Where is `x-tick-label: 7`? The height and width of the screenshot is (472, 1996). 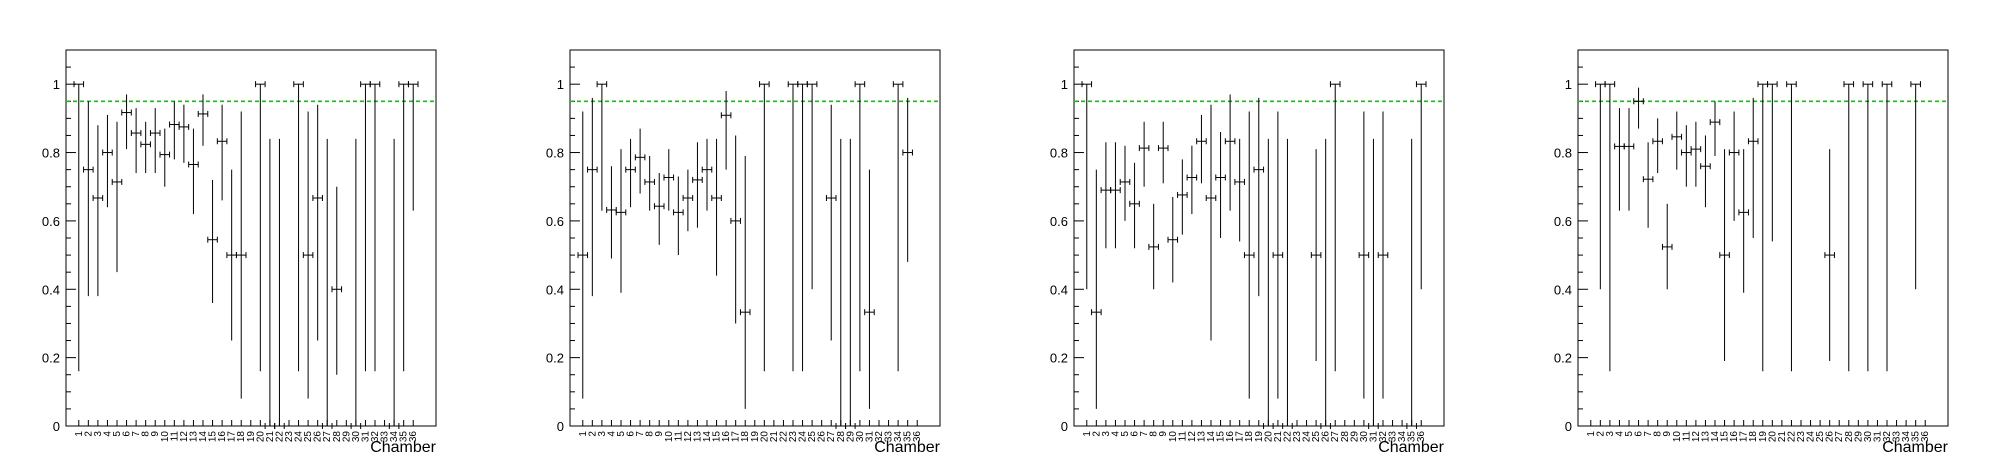 x-tick-label: 7 is located at coordinates (1144, 434).